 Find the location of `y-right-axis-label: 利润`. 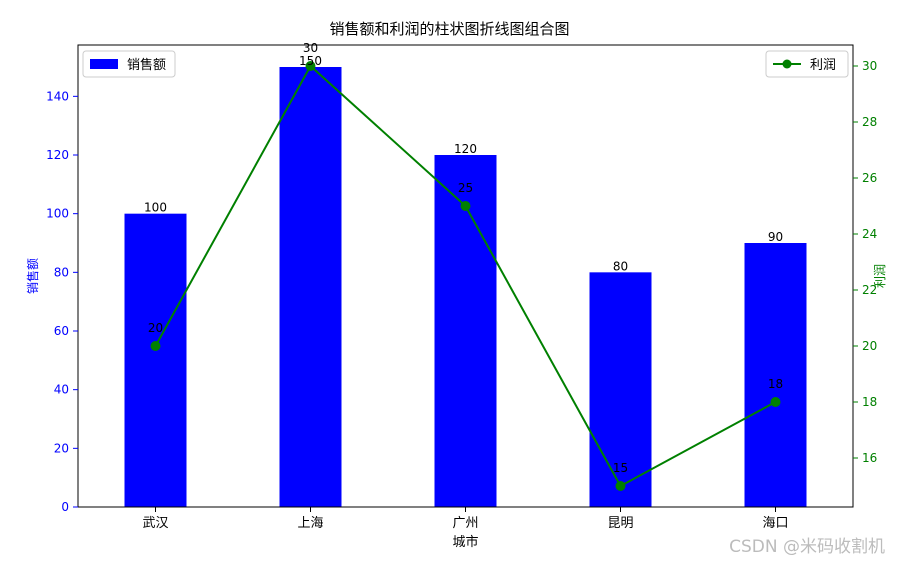

y-right-axis-label: 利润 is located at coordinates (880, 276).